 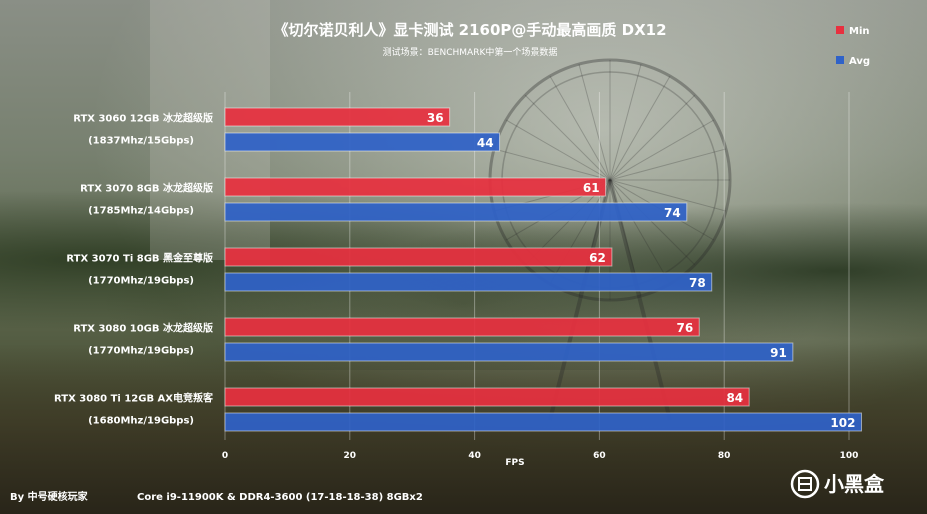 What do you see at coordinates (146, 188) in the screenshot?
I see `category-label: RTX 3070 8GB 冰龙超级版` at bounding box center [146, 188].